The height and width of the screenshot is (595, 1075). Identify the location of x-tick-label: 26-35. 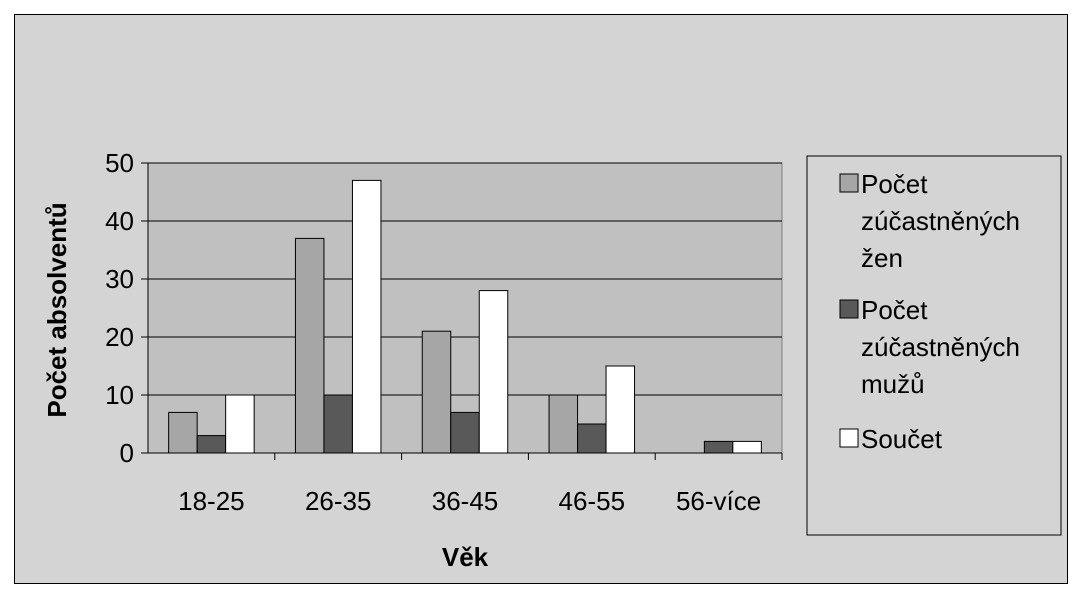
(338, 501).